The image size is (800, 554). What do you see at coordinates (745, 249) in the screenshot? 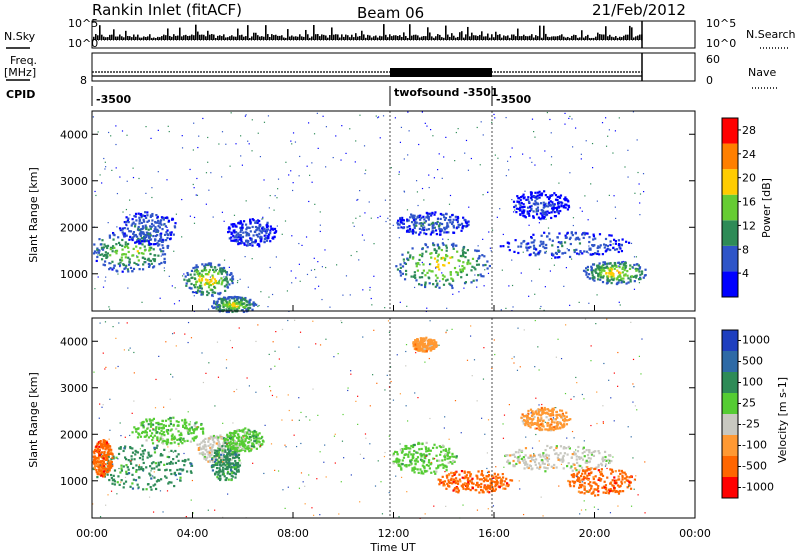
I see `power-colorbar-tick: 8` at bounding box center [745, 249].